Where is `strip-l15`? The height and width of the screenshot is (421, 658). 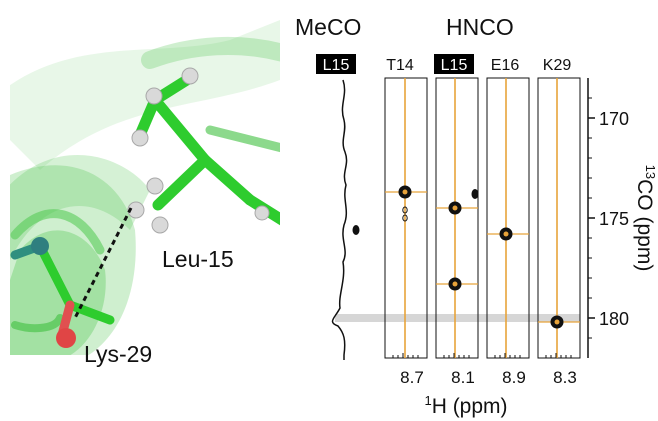 strip-l15 is located at coordinates (457, 218).